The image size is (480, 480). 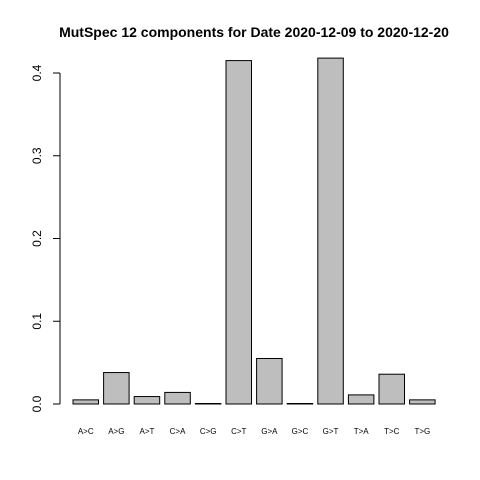 What do you see at coordinates (37, 155) in the screenshot?
I see `y-tick-label: 0.3` at bounding box center [37, 155].